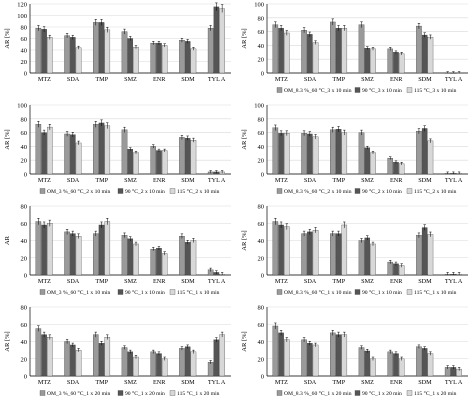 This screenshot has height=405, width=474. I want to click on legend-label: 90 °C_1 x 20 min, so click(145, 393).